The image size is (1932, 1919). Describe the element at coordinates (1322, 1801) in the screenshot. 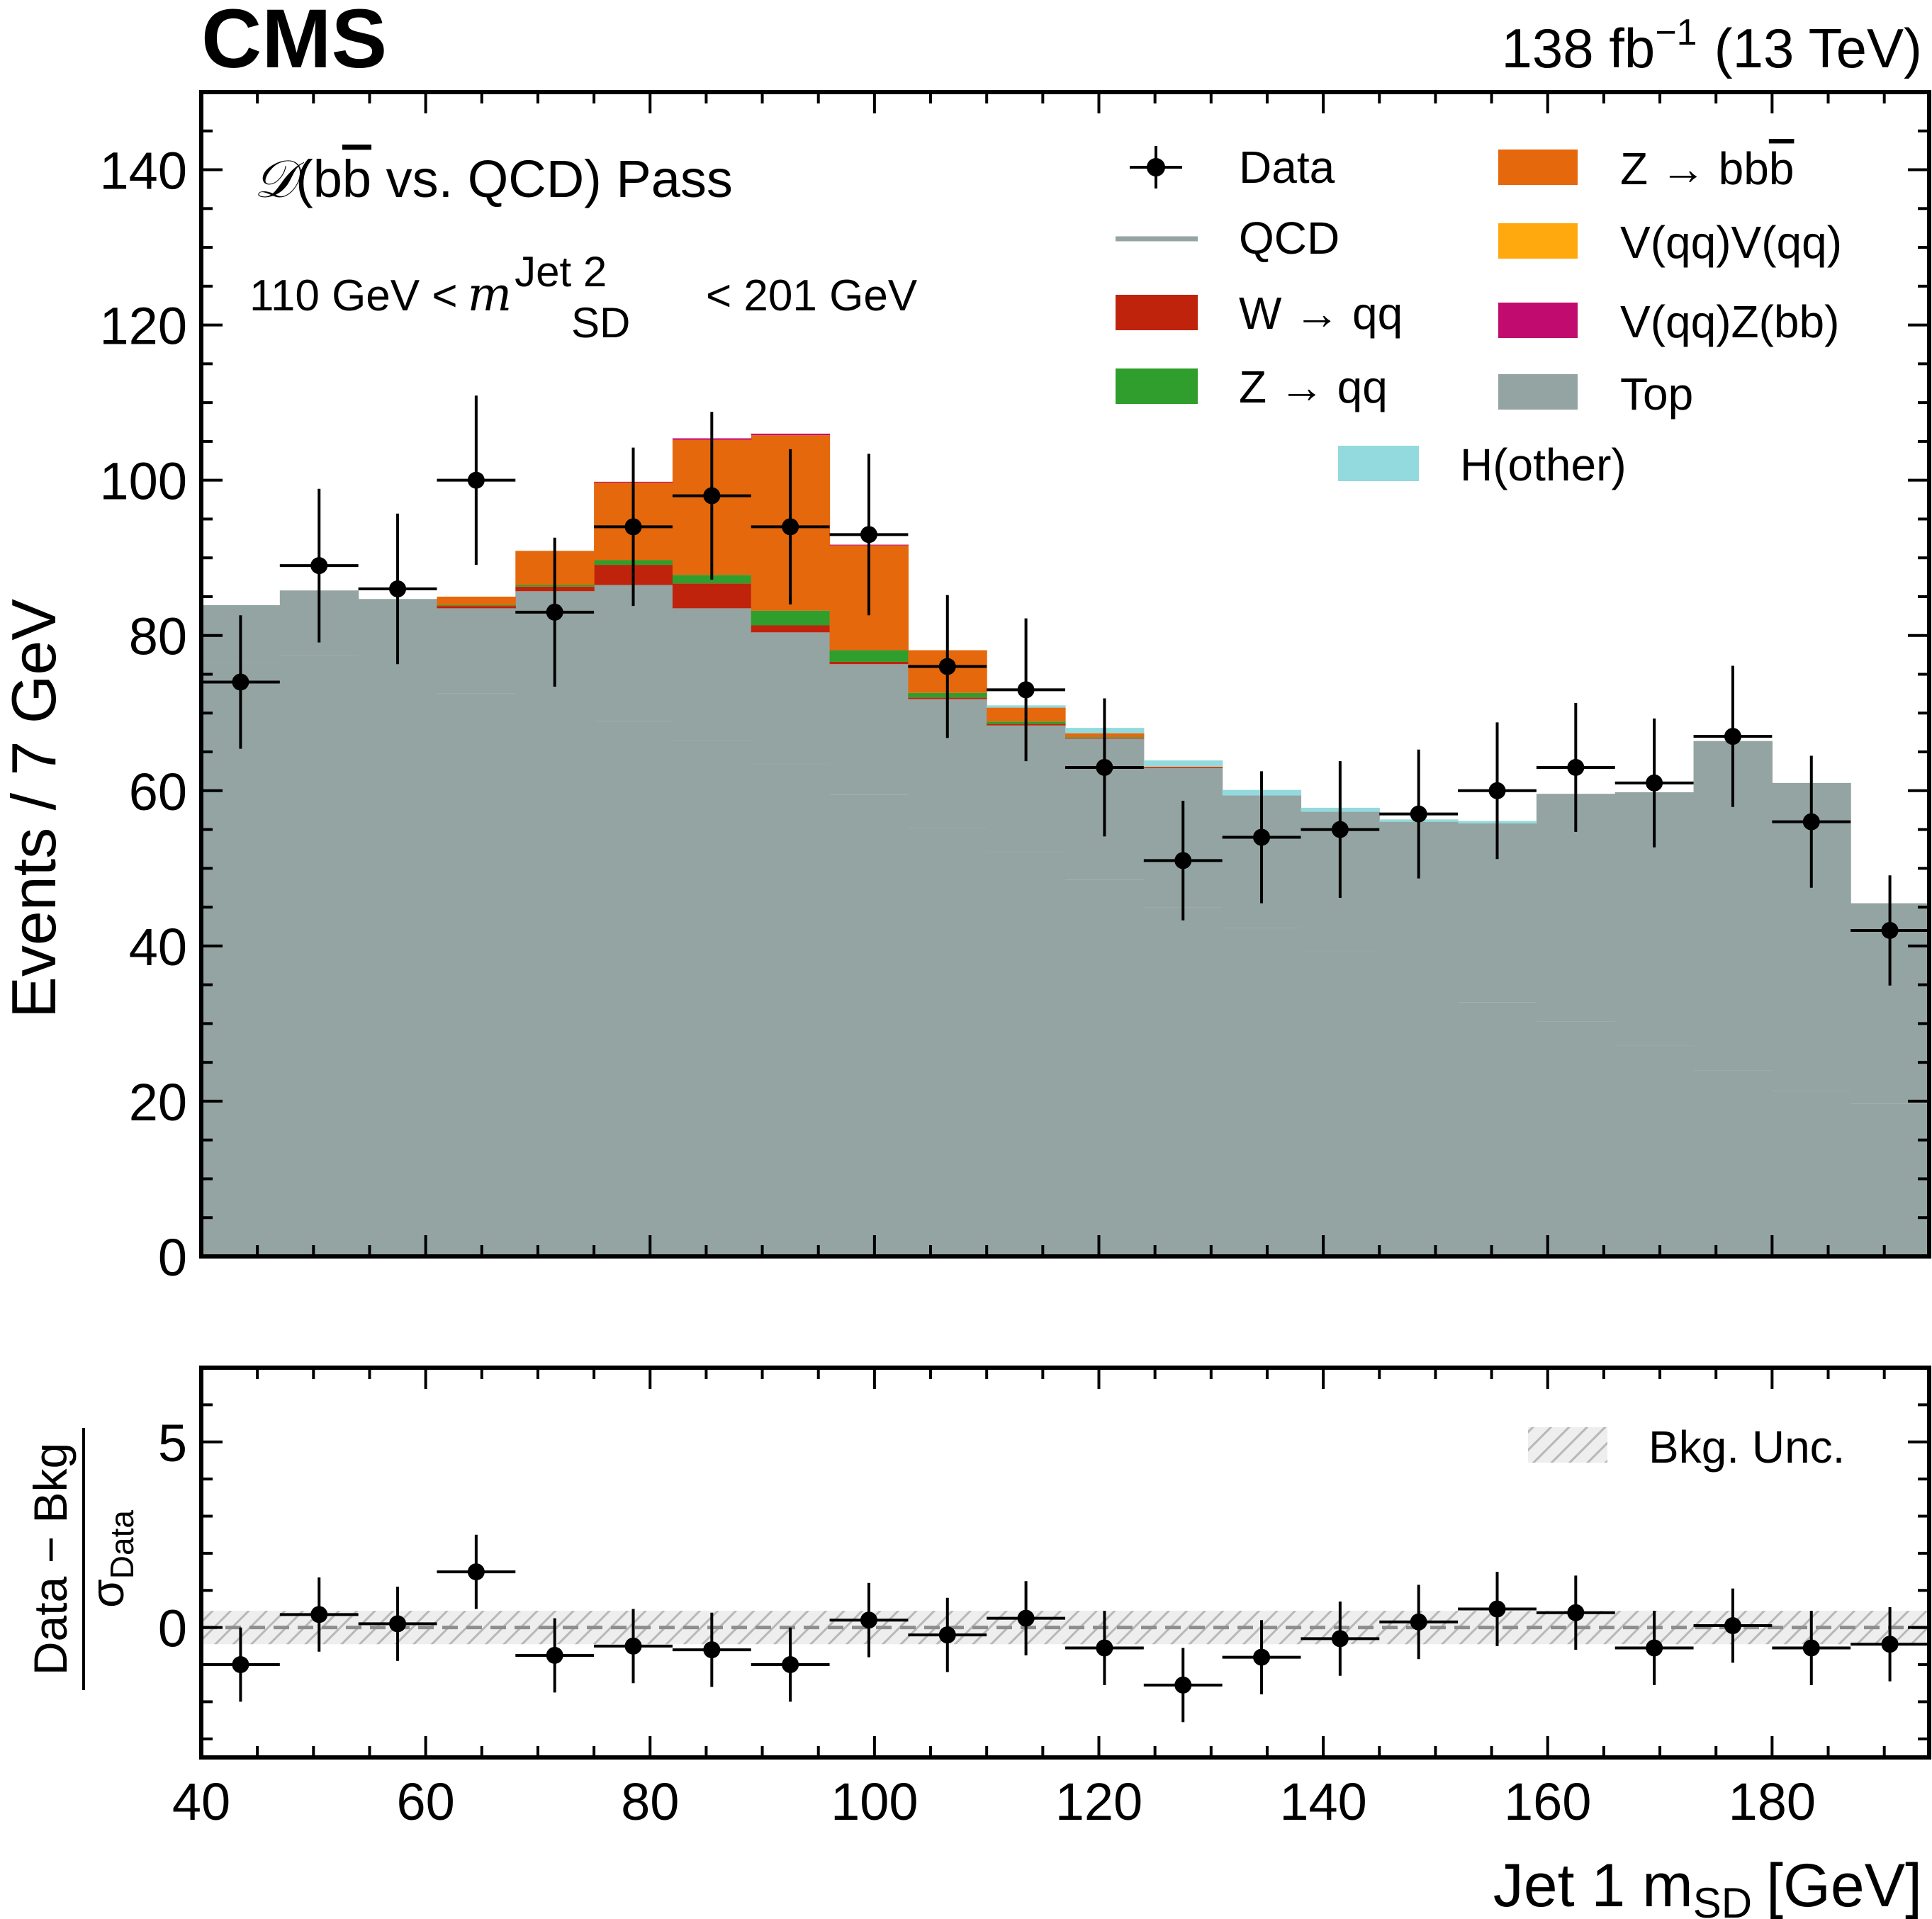

I see `x-tick-label: 140` at that location.